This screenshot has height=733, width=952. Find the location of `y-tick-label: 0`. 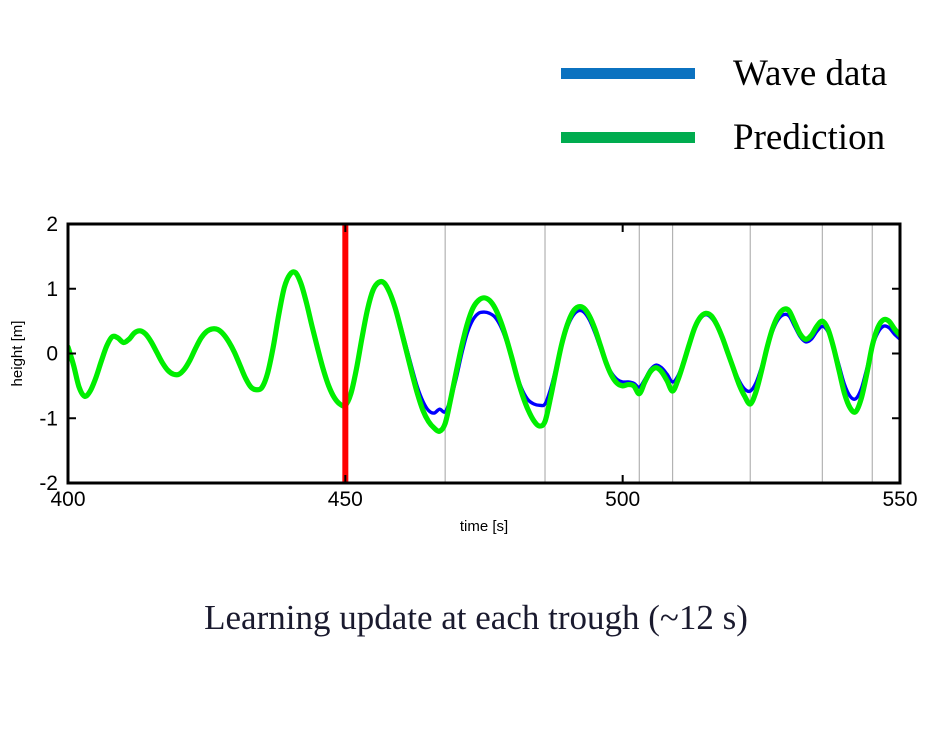

y-tick-label: 0 is located at coordinates (52, 354).